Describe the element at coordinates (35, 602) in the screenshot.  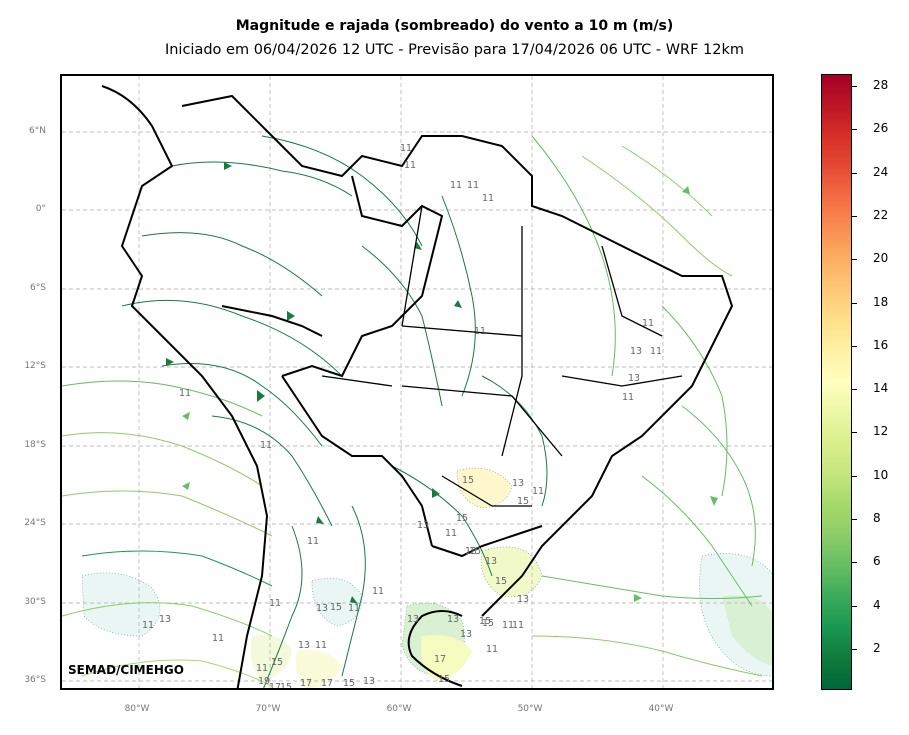
I see `lat-label: 30°S` at that location.